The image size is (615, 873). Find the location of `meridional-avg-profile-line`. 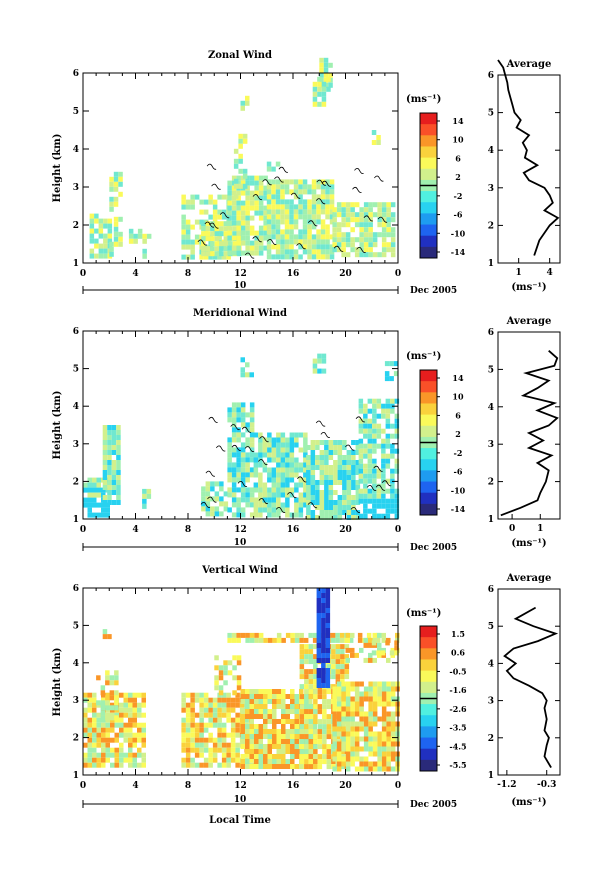

meridional-avg-profile-line is located at coordinates (529, 433).